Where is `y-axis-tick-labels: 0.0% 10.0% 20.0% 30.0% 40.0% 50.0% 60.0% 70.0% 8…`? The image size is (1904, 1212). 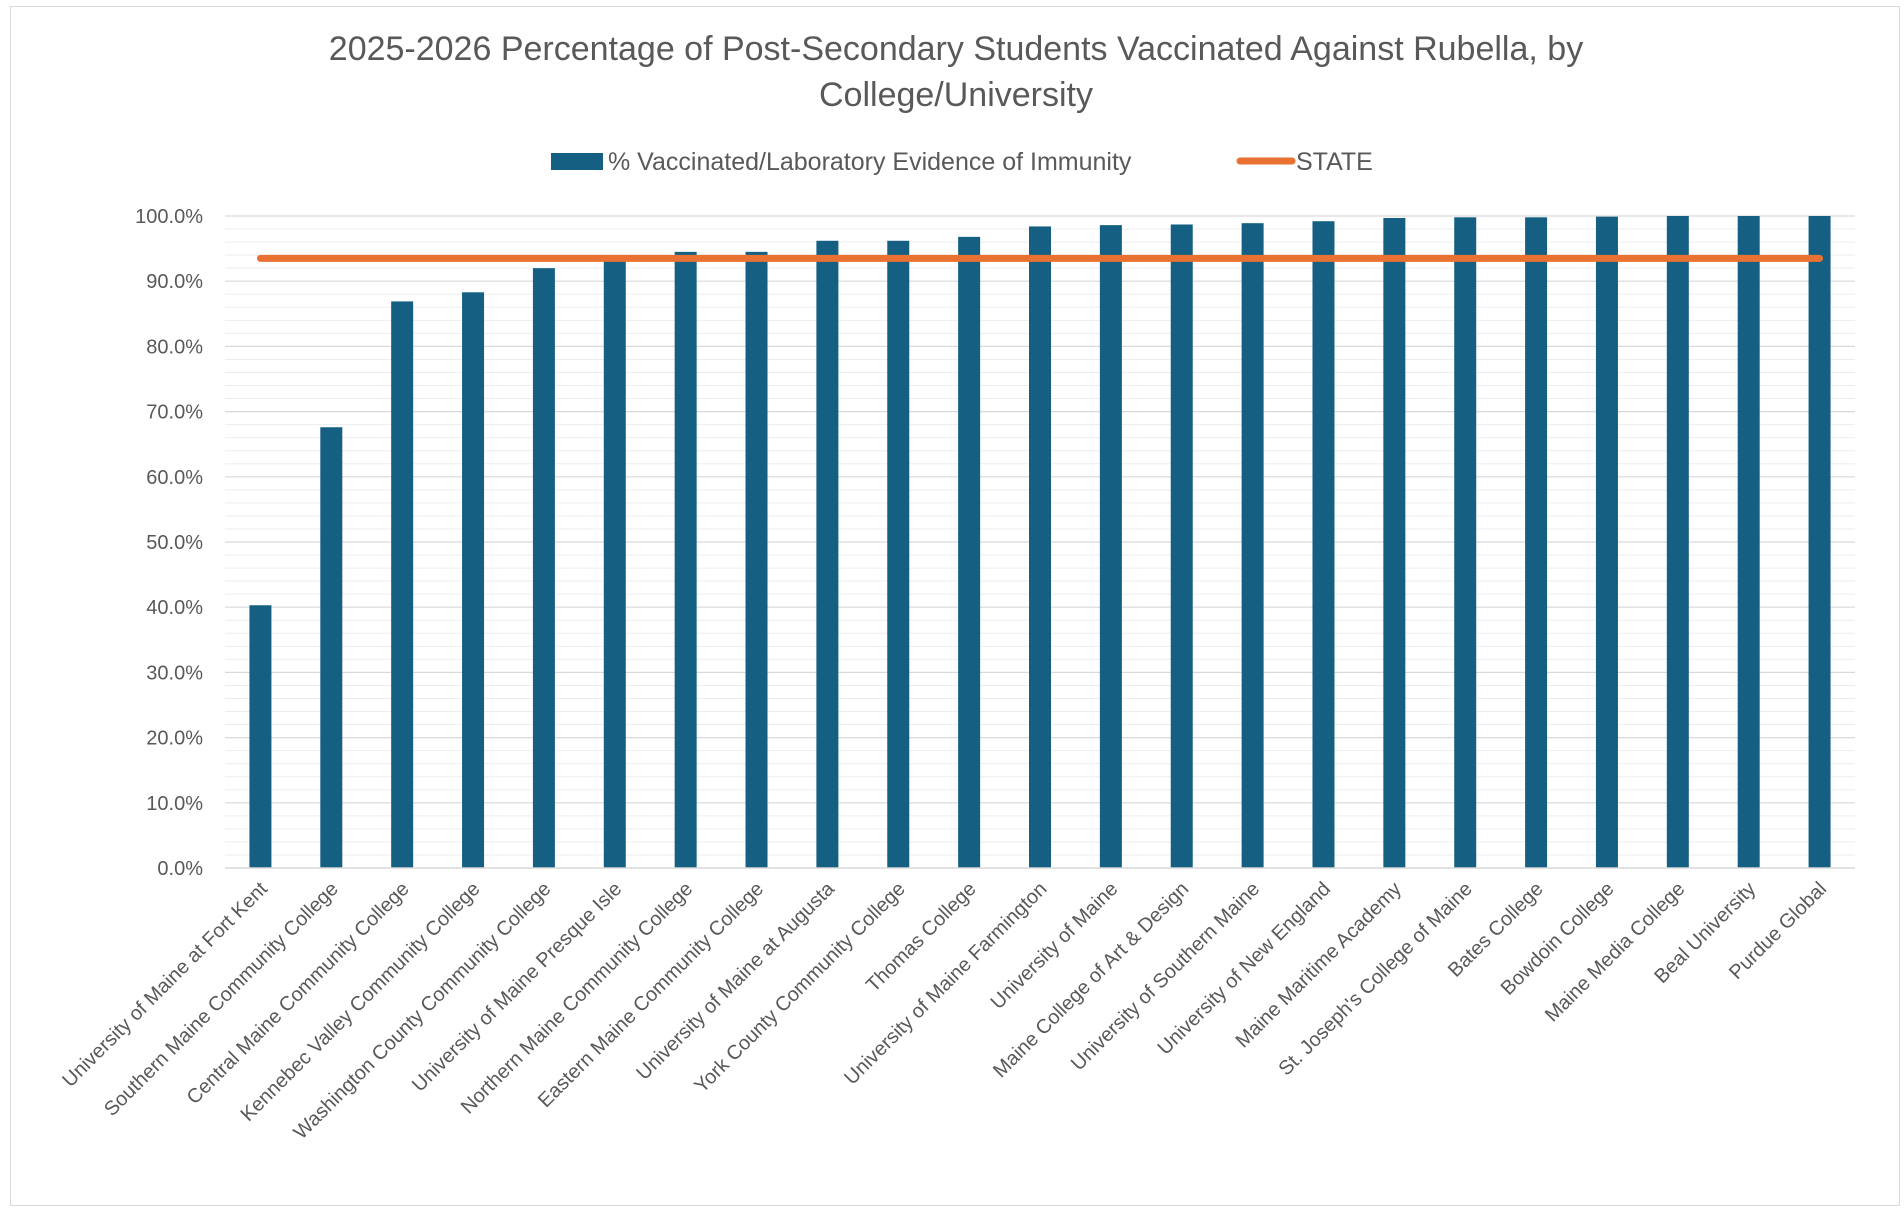
y-axis-tick-labels: 0.0% 10.0% 20.0% 30.0% 40.0% 50.0% 60.0% 70.0% 8… is located at coordinates (169, 543).